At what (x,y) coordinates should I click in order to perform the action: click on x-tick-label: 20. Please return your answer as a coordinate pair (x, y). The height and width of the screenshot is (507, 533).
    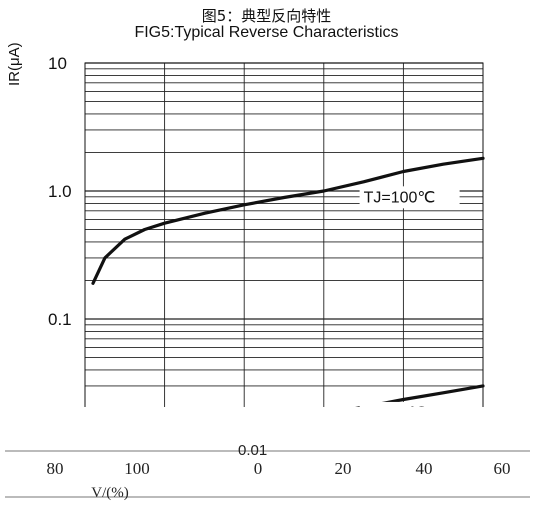
    Looking at the image, I should click on (343, 468).